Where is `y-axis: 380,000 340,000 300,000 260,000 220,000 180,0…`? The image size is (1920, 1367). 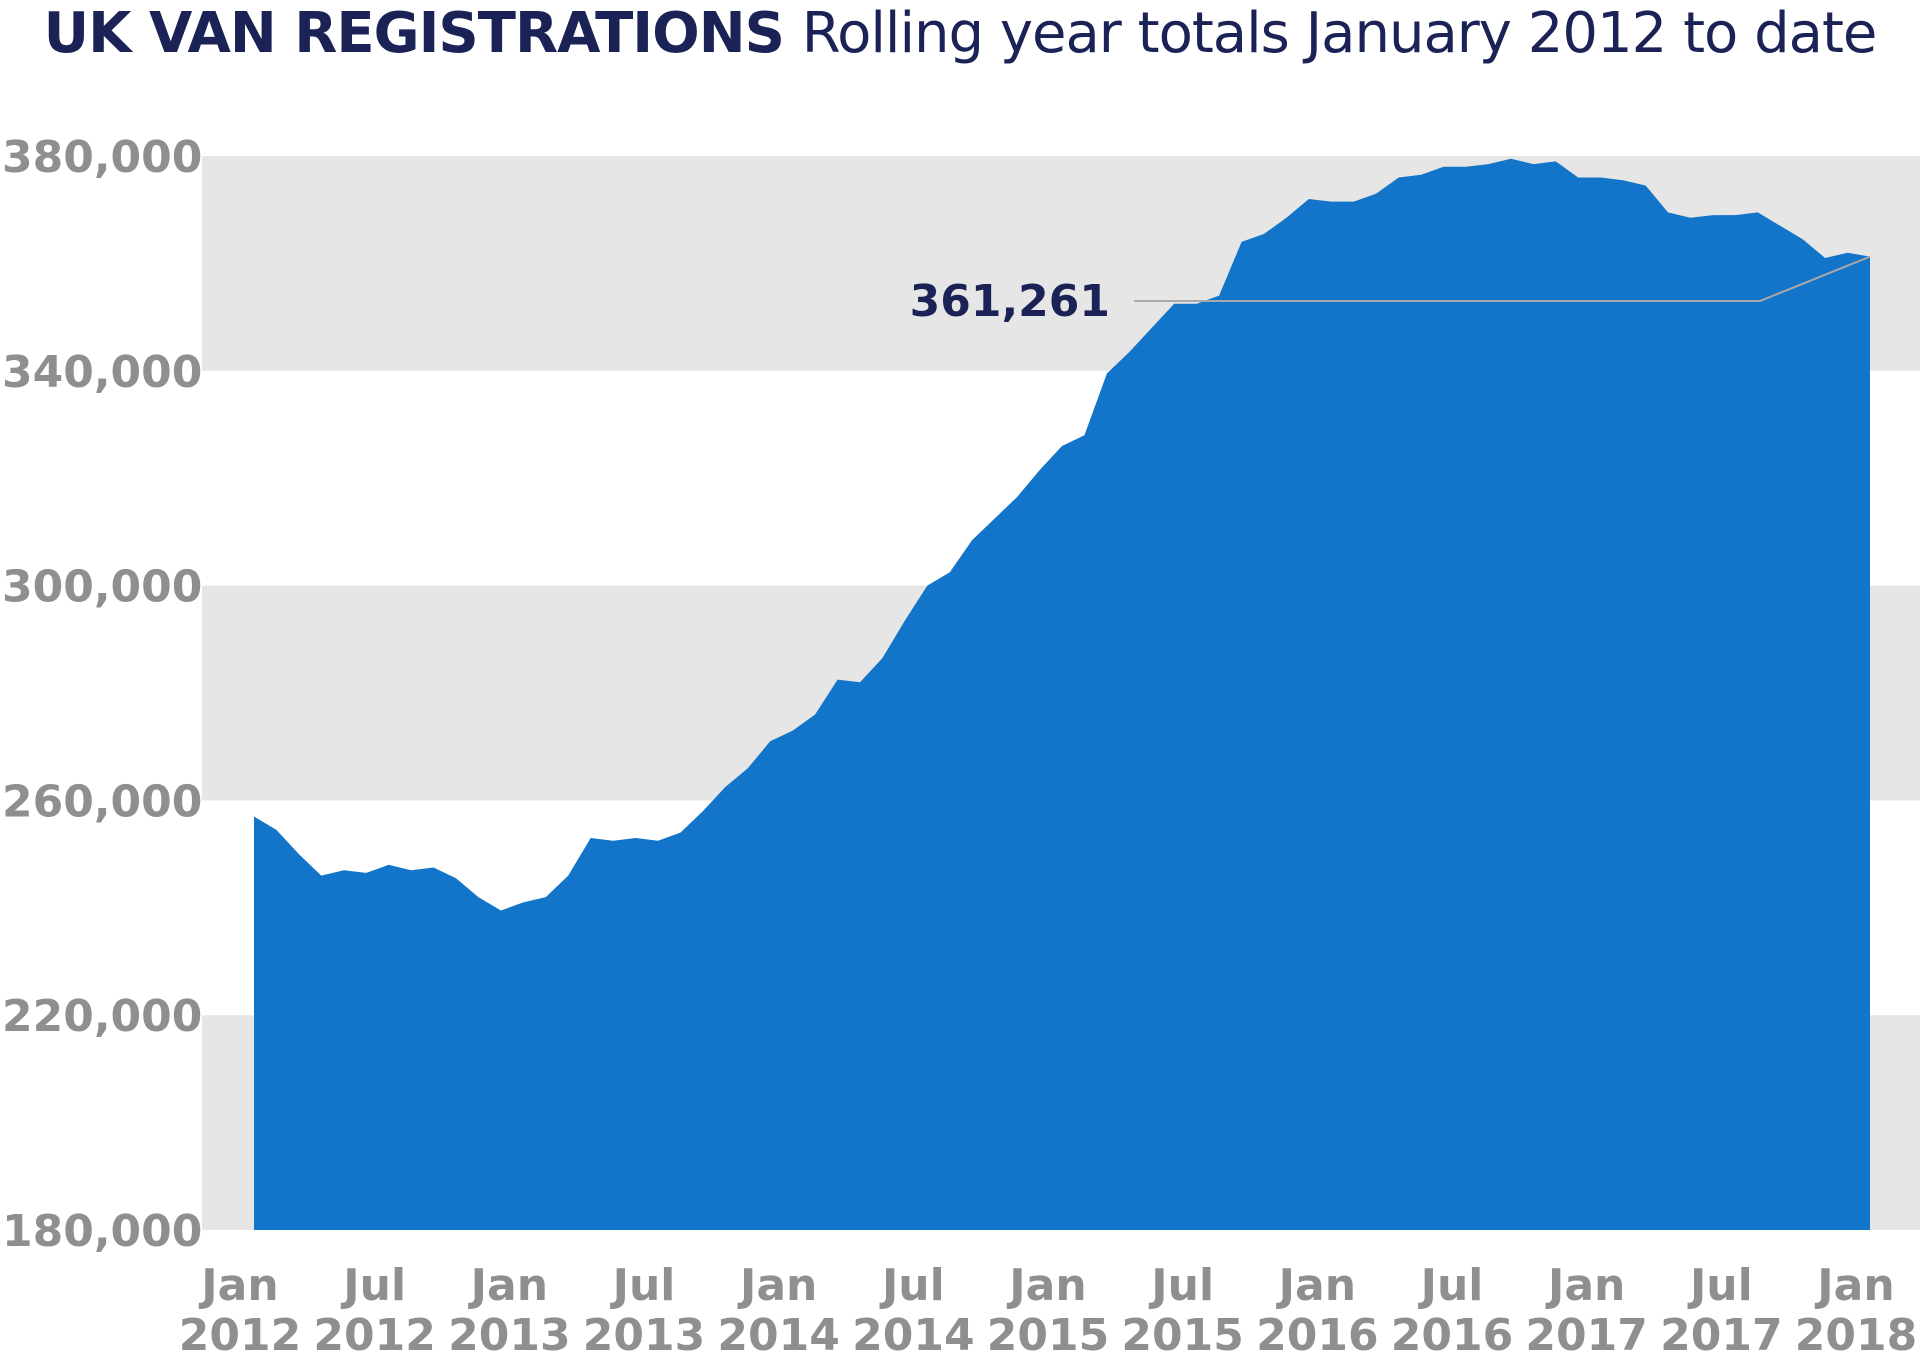 y-axis: 380,000 340,000 300,000 260,000 220,000 180,0… is located at coordinates (102, 694).